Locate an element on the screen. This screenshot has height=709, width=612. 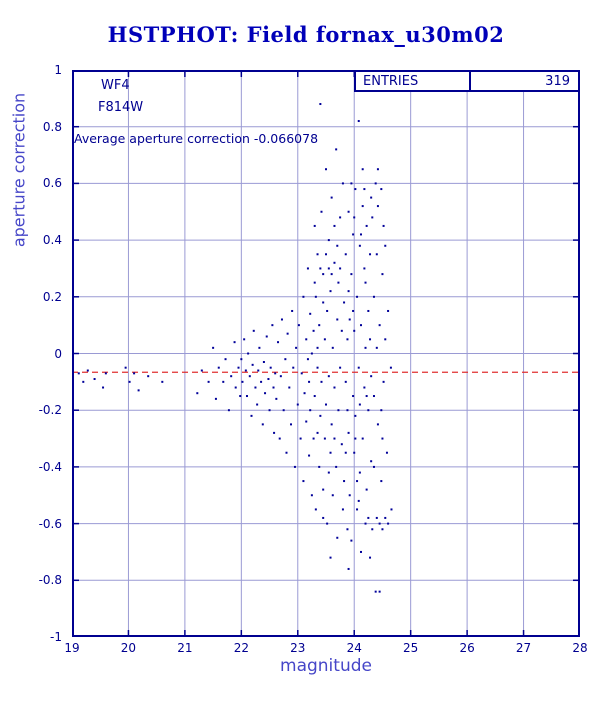
x-tick-label: 28 is located at coordinates (580, 648).